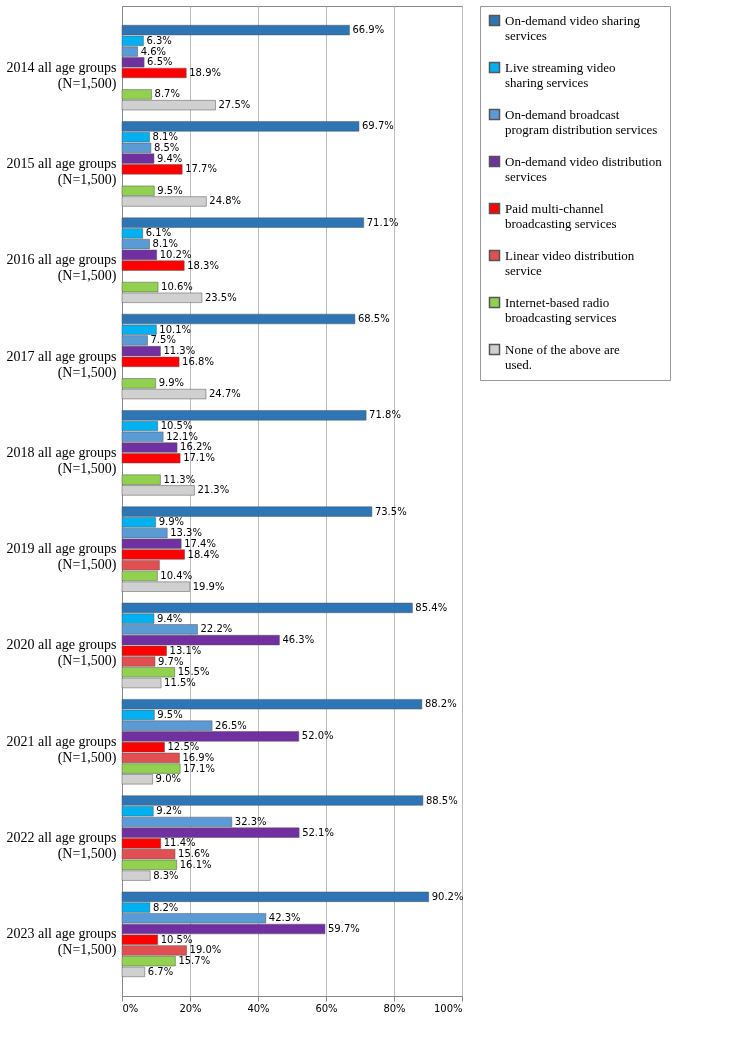 The height and width of the screenshot is (1038, 751). I want to click on data-label: 59.7%, so click(343, 928).